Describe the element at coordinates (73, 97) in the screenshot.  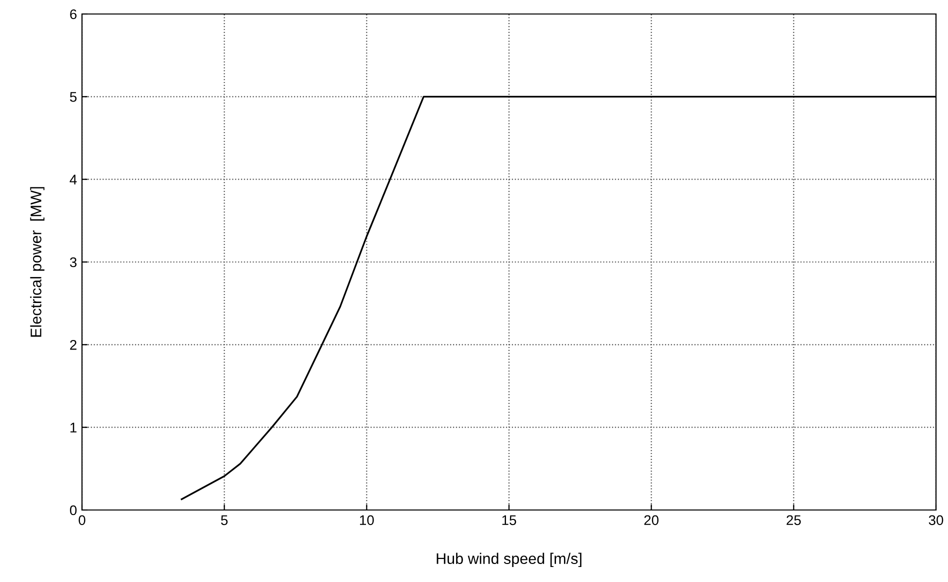
I see `y-tick-label: 5` at that location.